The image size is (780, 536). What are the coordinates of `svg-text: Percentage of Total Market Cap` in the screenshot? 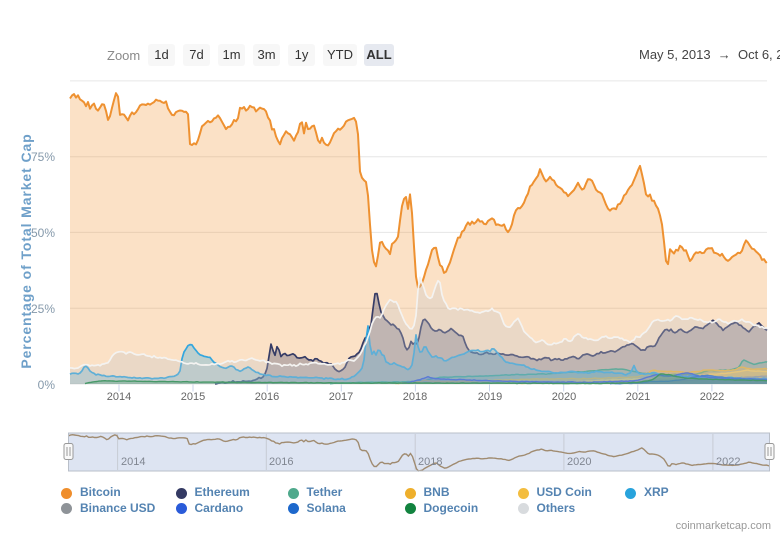 It's located at (26, 250).